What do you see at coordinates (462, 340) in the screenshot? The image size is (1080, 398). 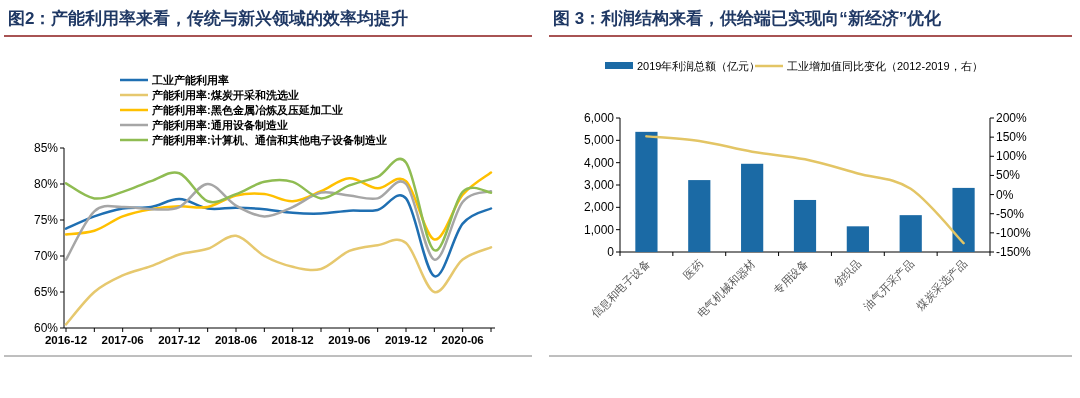 I see `x-tick-label: 2020-06` at bounding box center [462, 340].